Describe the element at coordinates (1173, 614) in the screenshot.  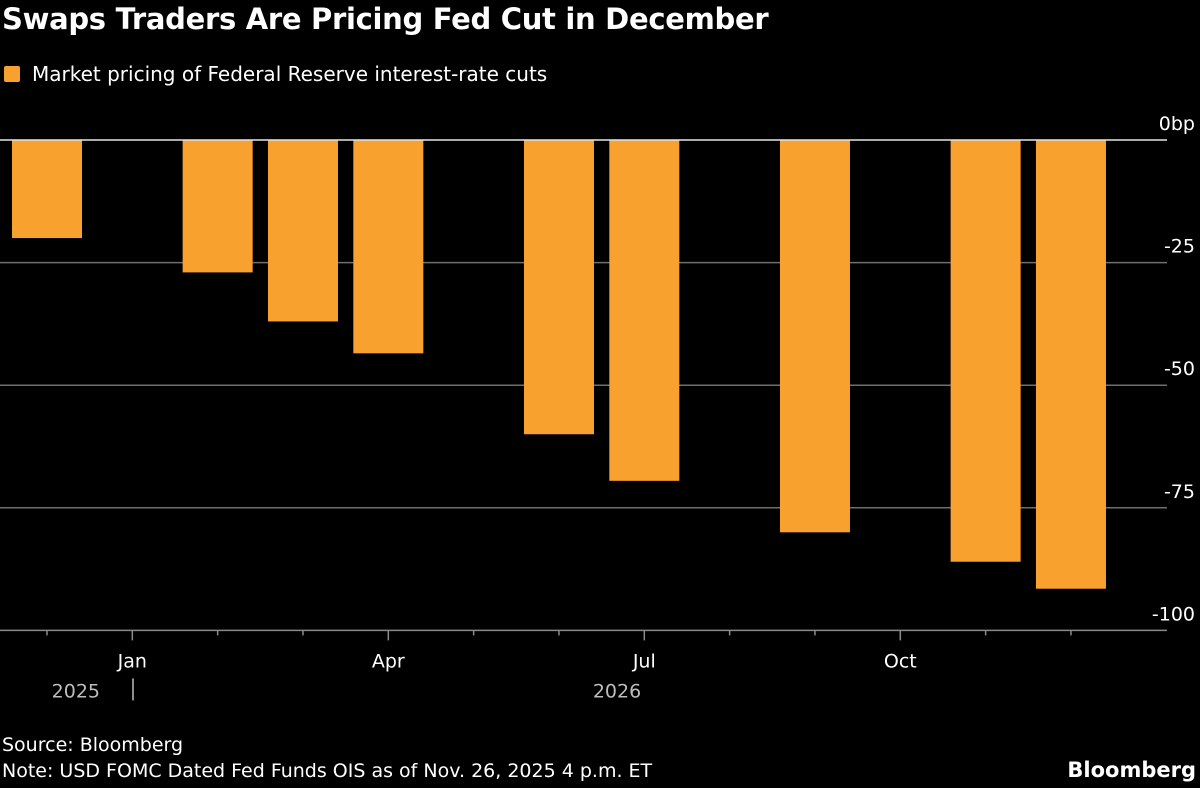
I see `y-tick-label: -100` at that location.